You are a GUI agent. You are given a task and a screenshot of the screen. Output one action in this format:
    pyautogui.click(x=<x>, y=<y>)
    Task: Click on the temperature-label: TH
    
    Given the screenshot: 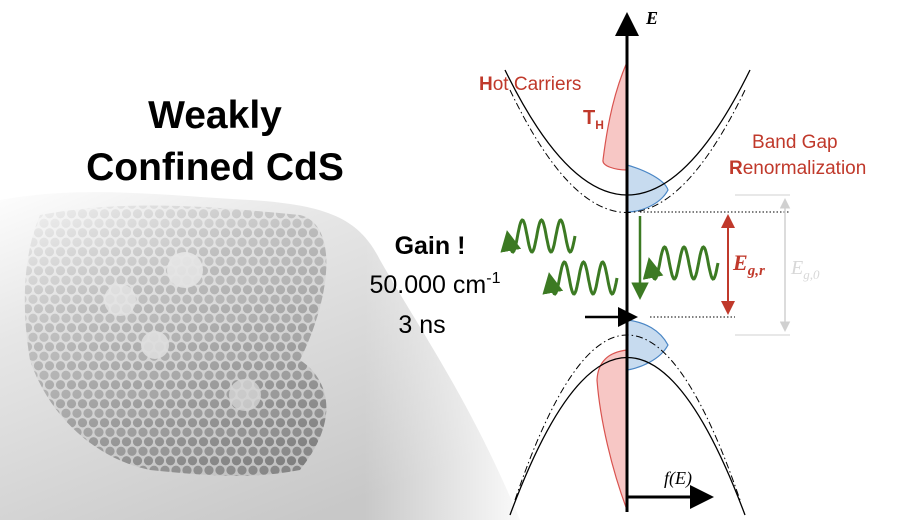 What is the action you would take?
    pyautogui.click(x=593, y=119)
    